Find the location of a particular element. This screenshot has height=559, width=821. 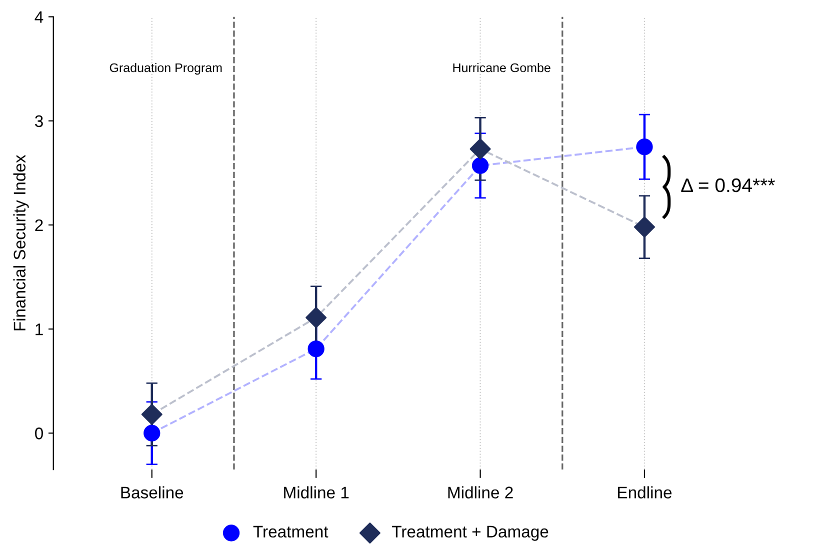

y-tick-label: 3 is located at coordinates (39, 121).